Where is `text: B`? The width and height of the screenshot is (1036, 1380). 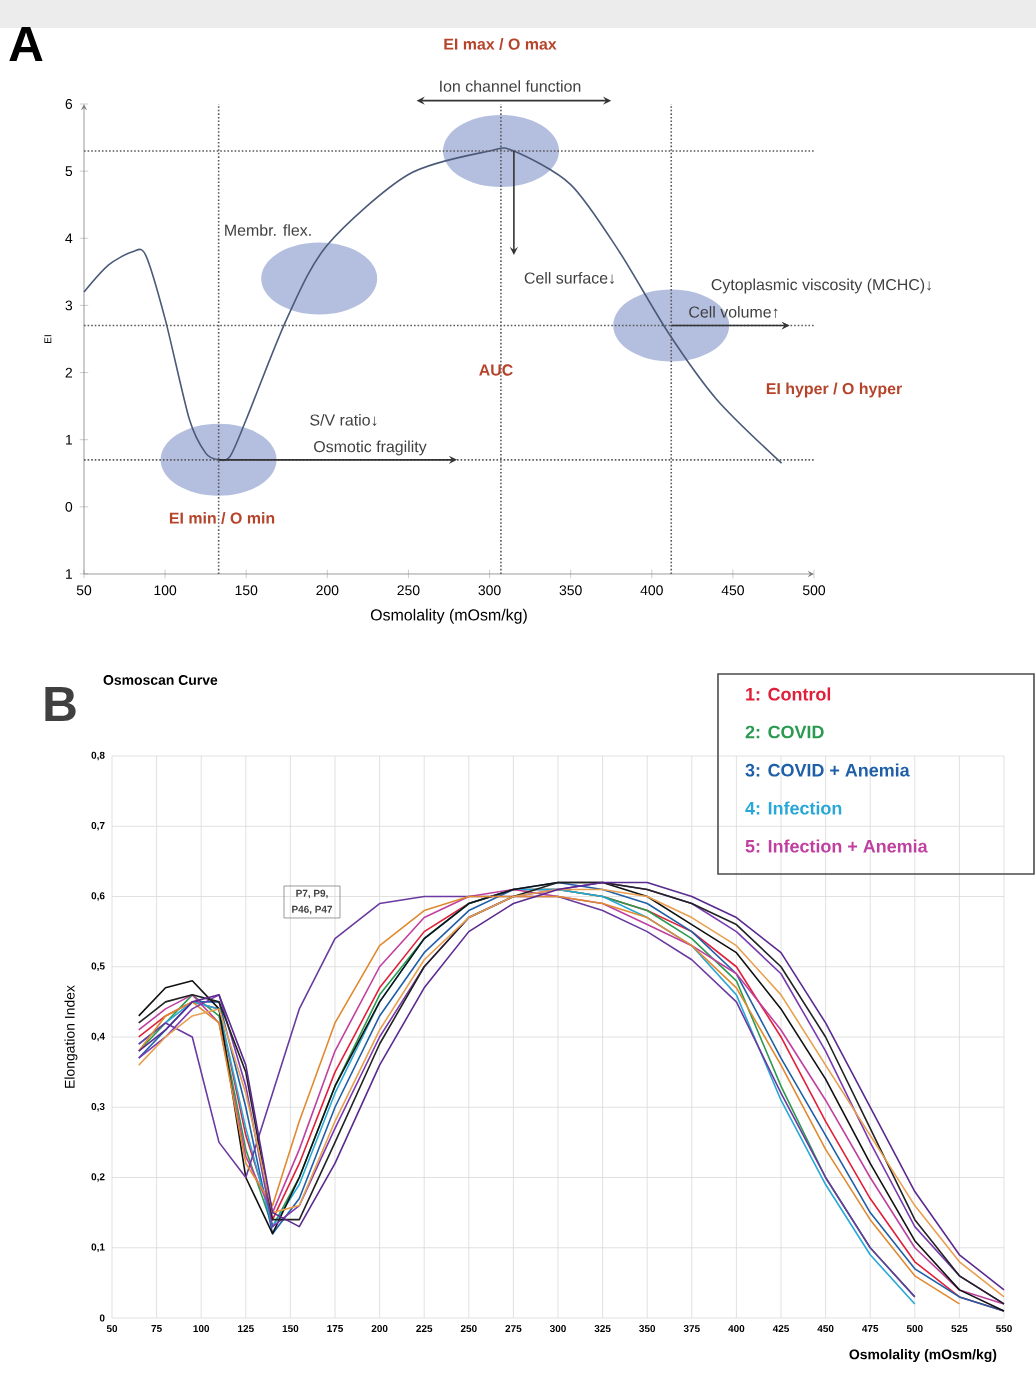
text: B is located at coordinates (60, 704).